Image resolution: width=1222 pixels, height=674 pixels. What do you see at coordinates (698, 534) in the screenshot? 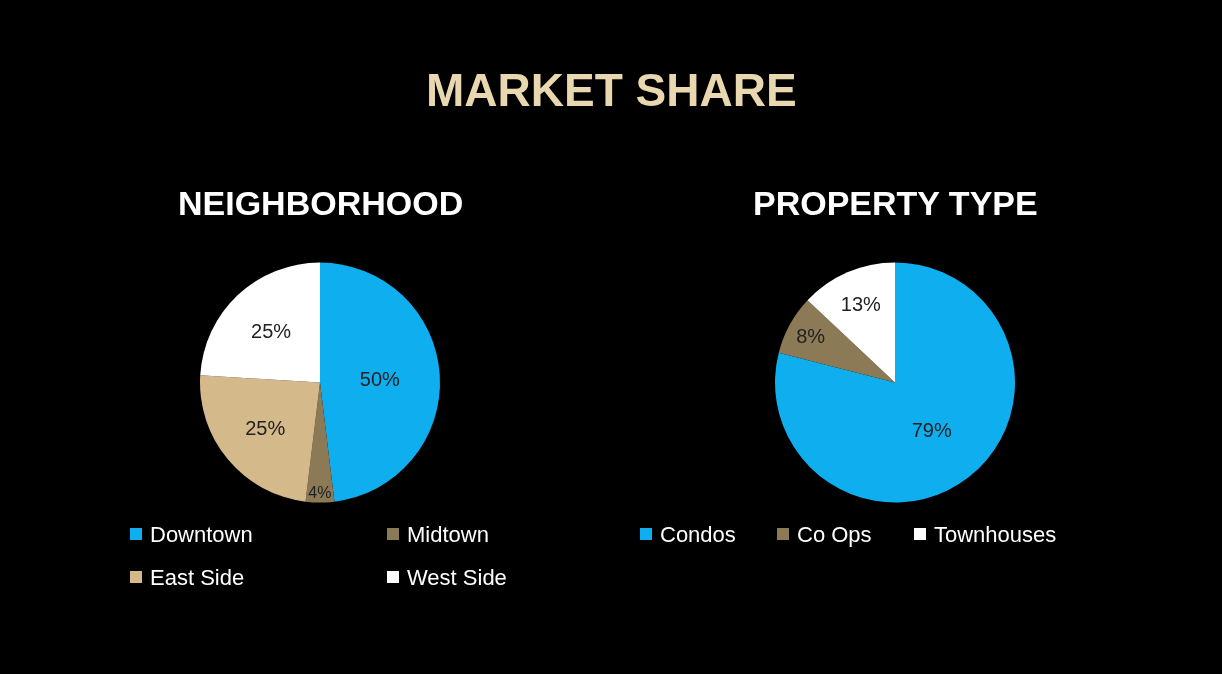
I see `legend-label: Condos` at bounding box center [698, 534].